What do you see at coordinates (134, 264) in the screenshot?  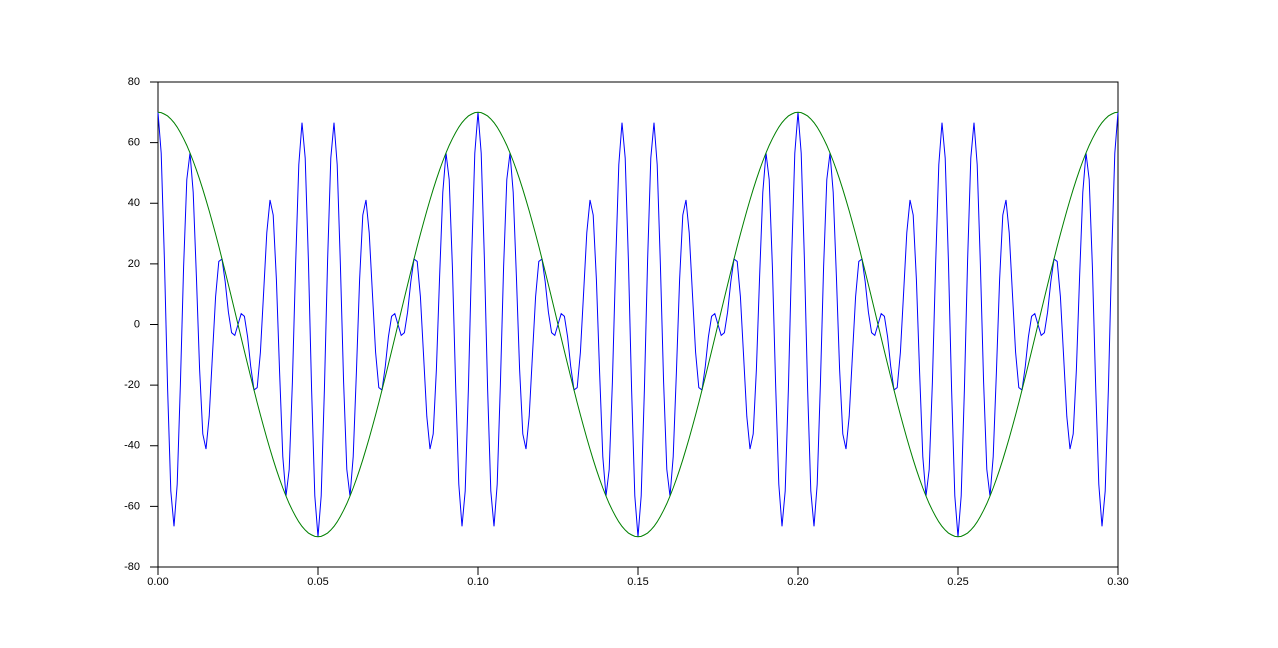 I see `y-tick-label: 20` at bounding box center [134, 264].